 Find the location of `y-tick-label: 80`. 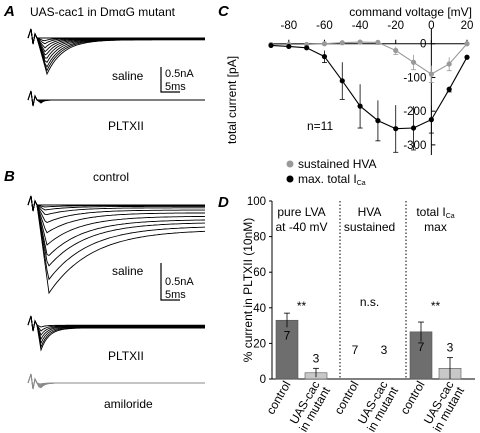

y-tick-label: 80 is located at coordinates (259, 238).